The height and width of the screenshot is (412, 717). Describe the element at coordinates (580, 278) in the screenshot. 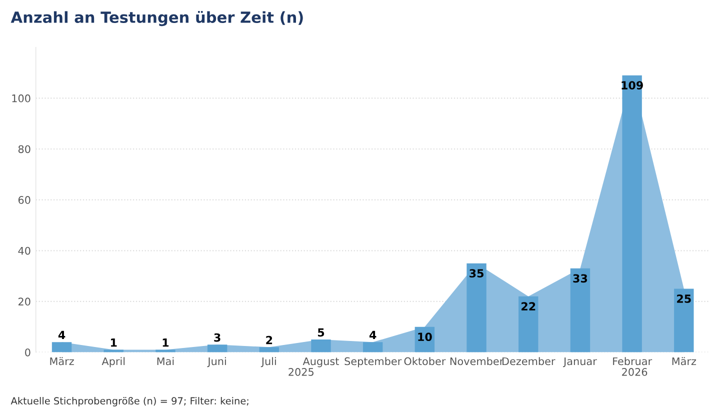

I see `data-label: 33` at that location.